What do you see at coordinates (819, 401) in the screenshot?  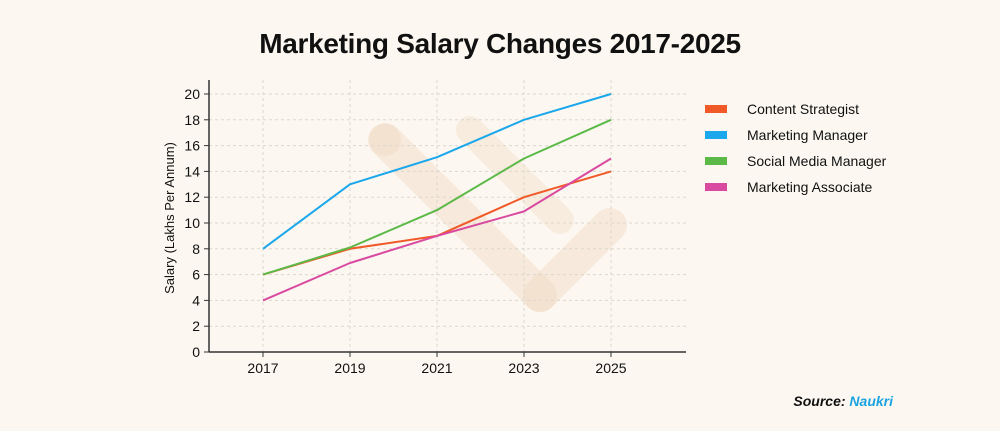 I see `source-label: Source:` at bounding box center [819, 401].